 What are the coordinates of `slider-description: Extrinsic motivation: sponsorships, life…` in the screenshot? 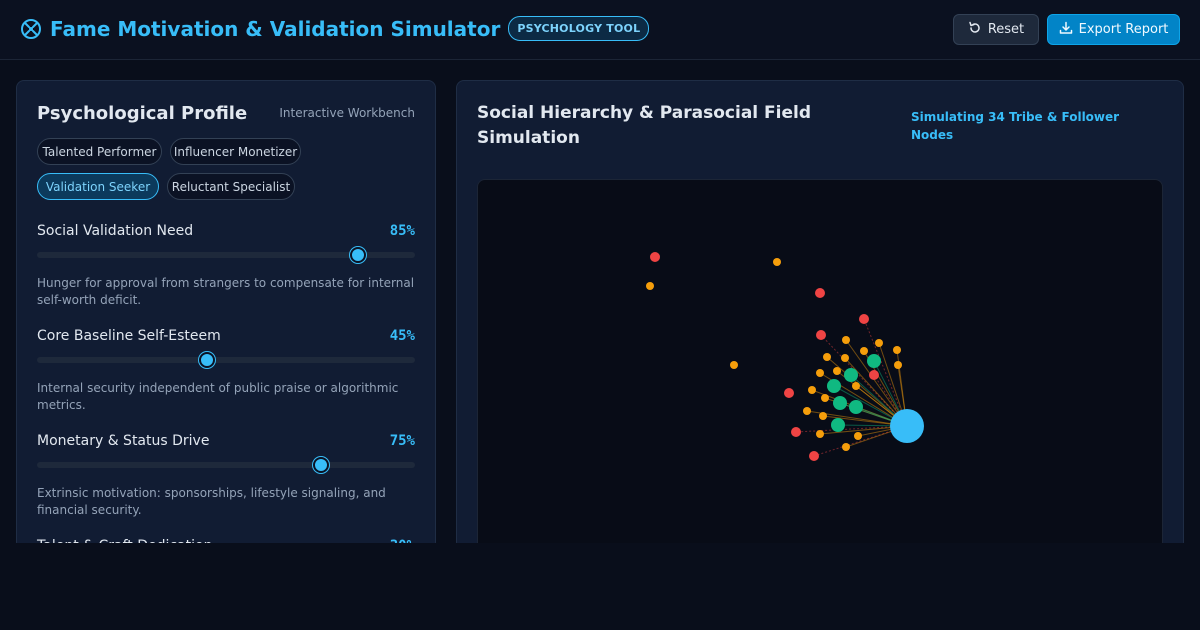 It's located at (211, 501).